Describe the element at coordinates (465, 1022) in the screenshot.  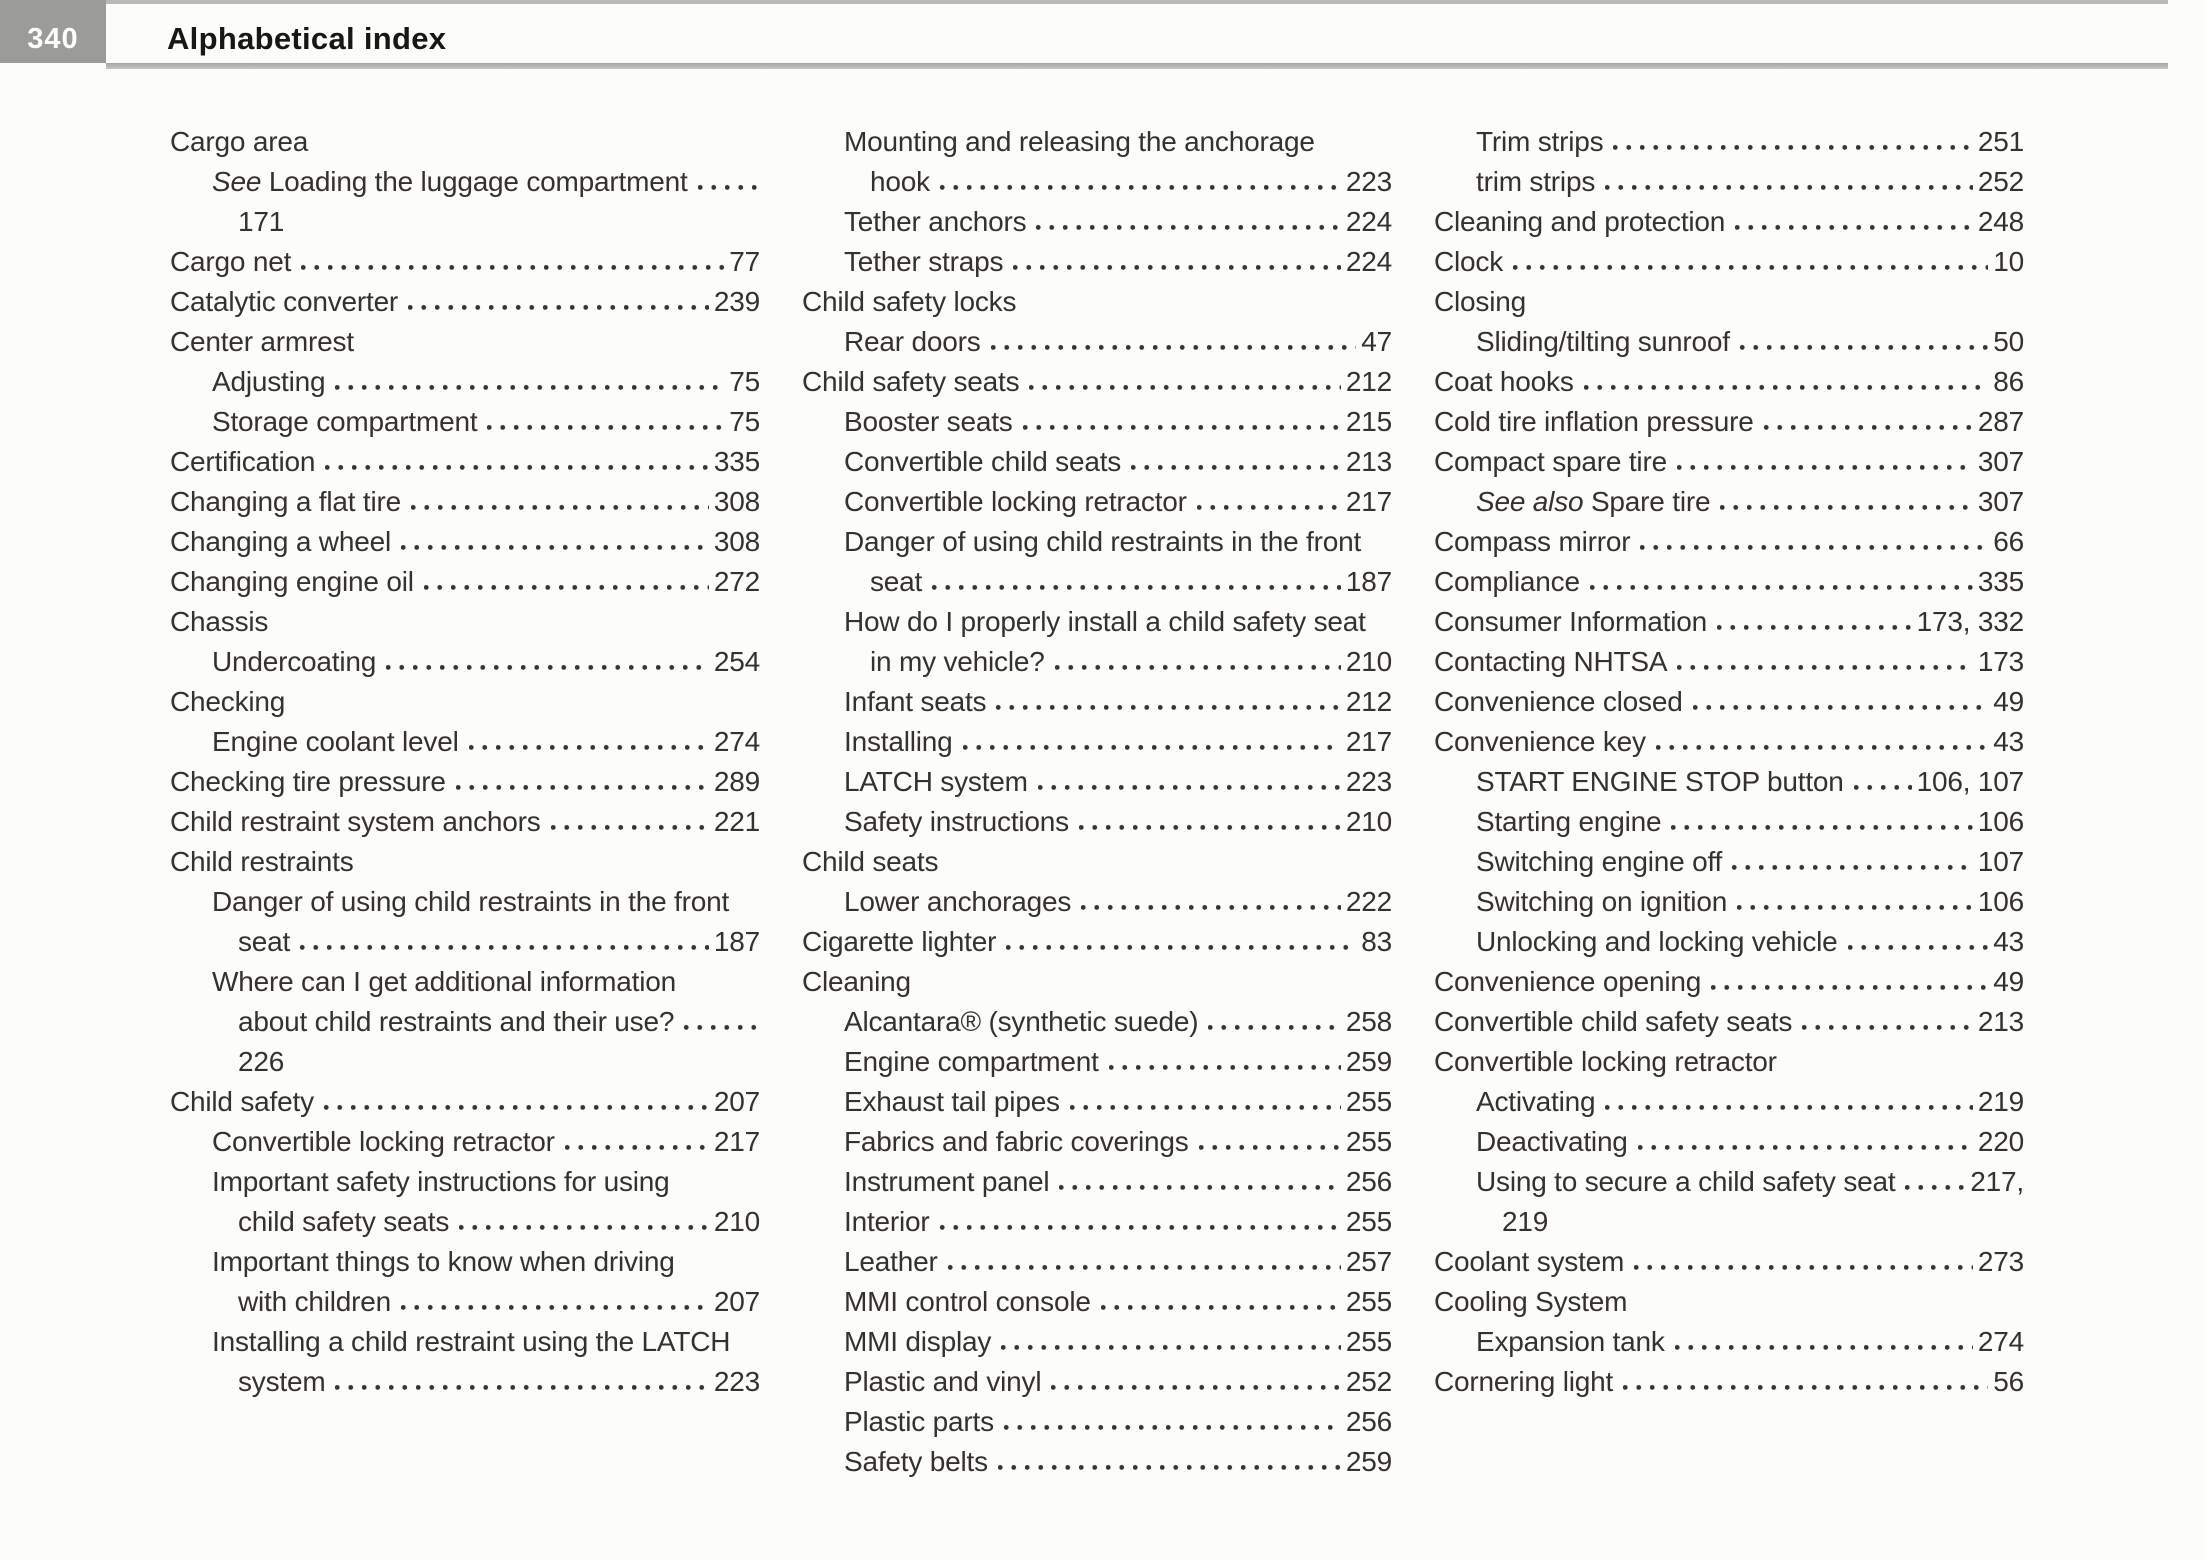
I see `index-line: about child restraints and their use?` at that location.